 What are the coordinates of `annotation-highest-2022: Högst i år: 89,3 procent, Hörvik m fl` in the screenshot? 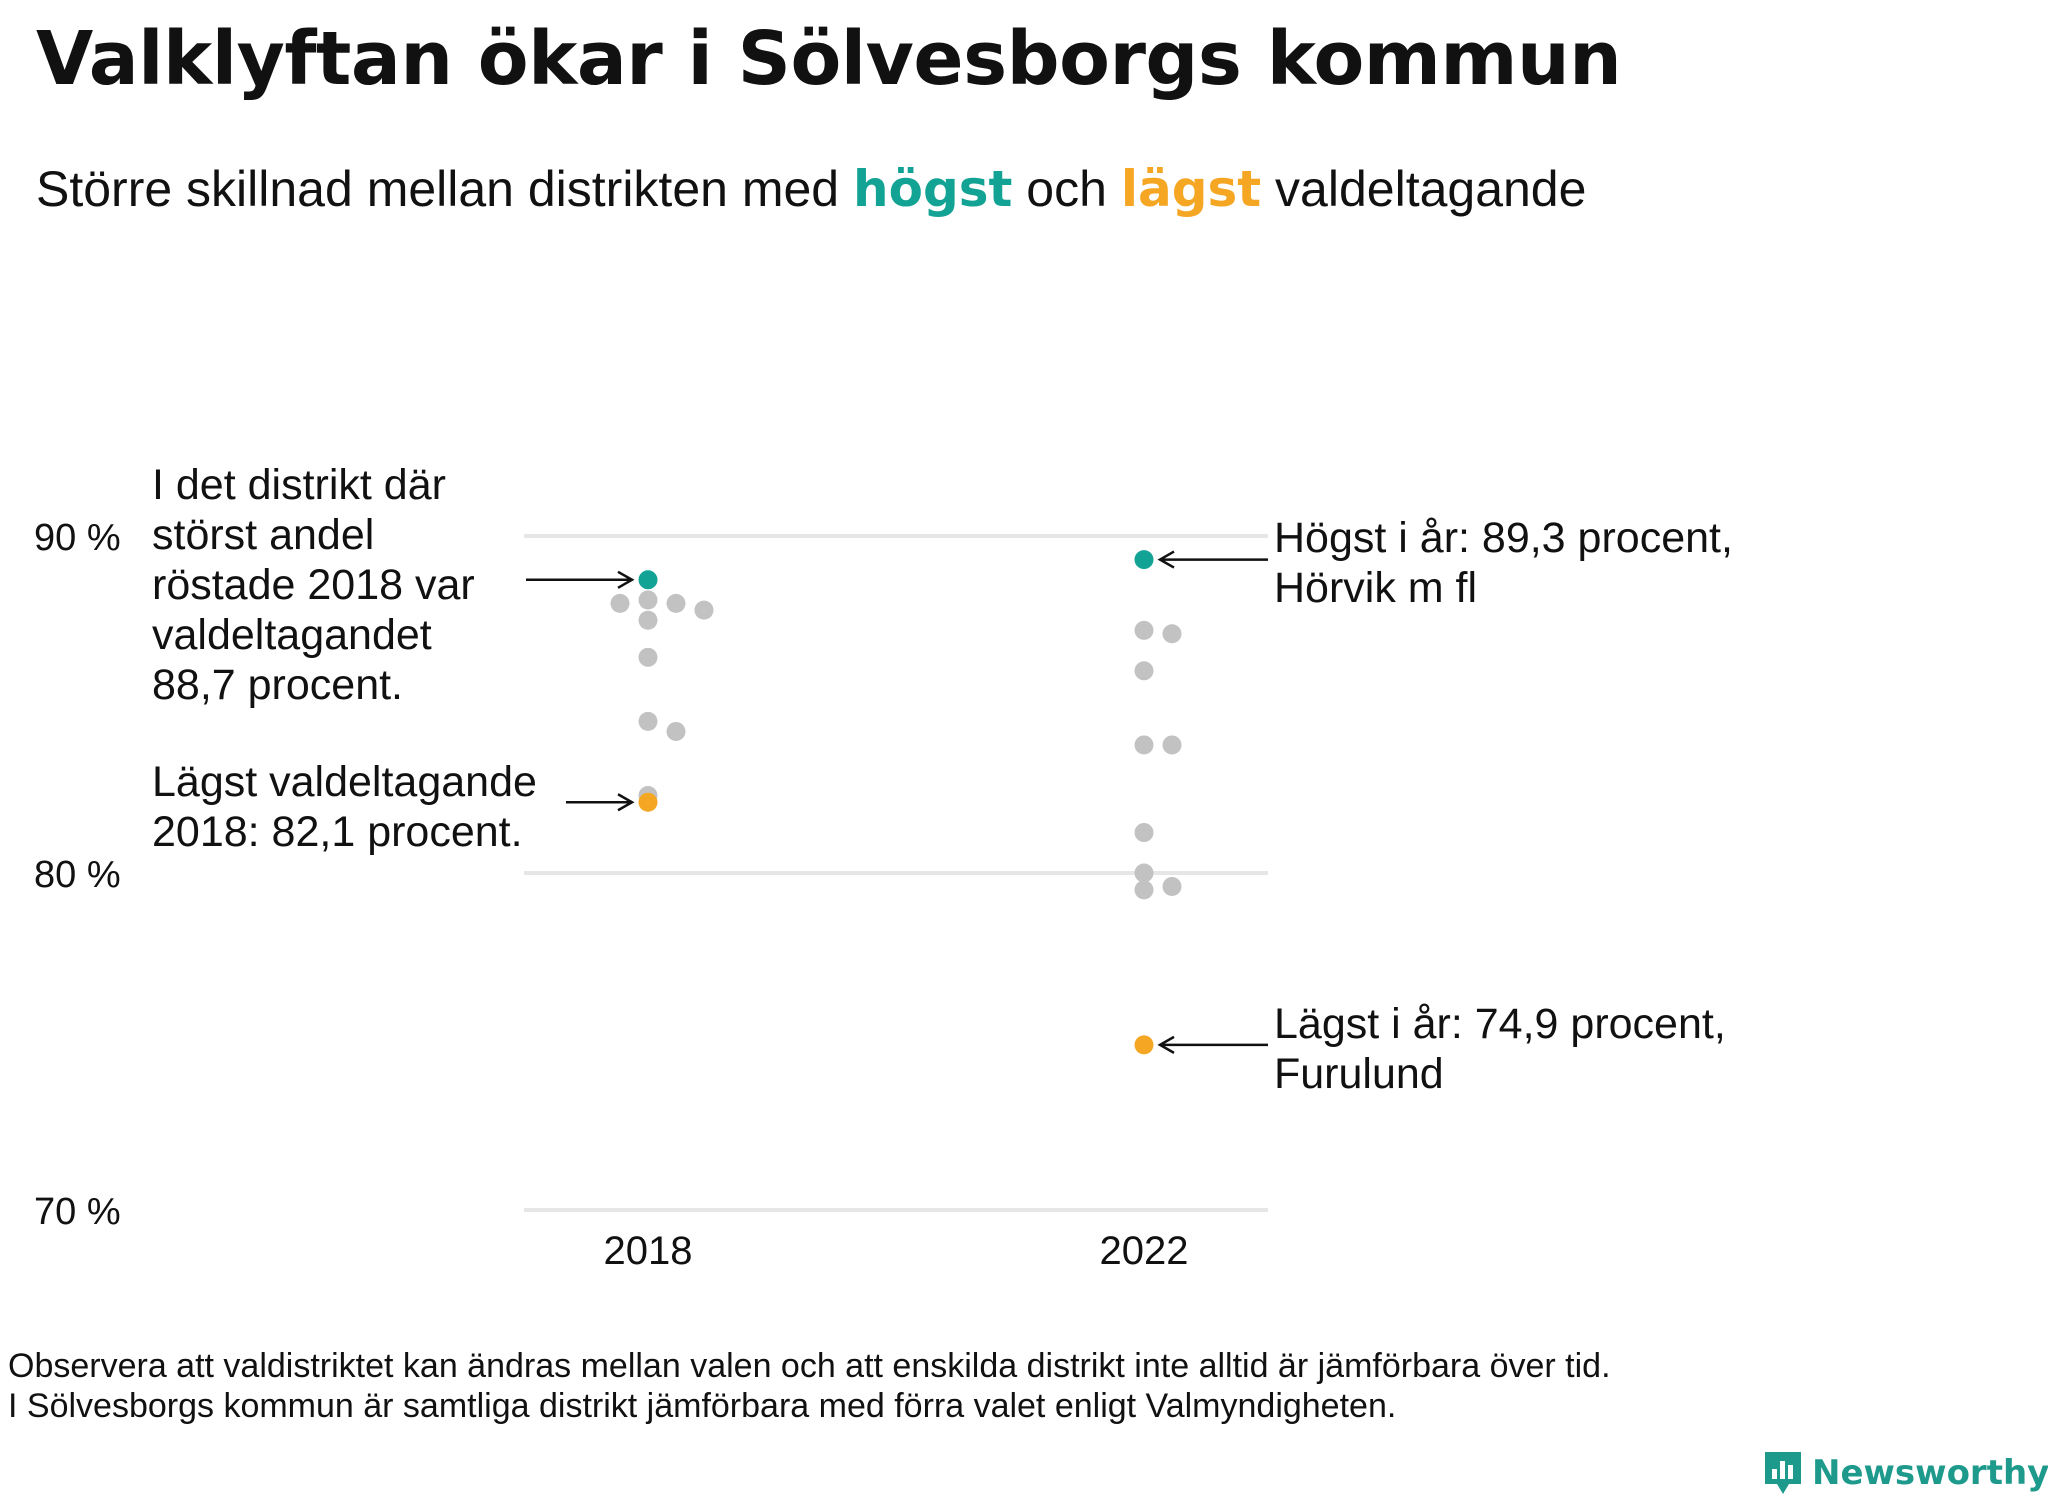 It's located at (1503, 563).